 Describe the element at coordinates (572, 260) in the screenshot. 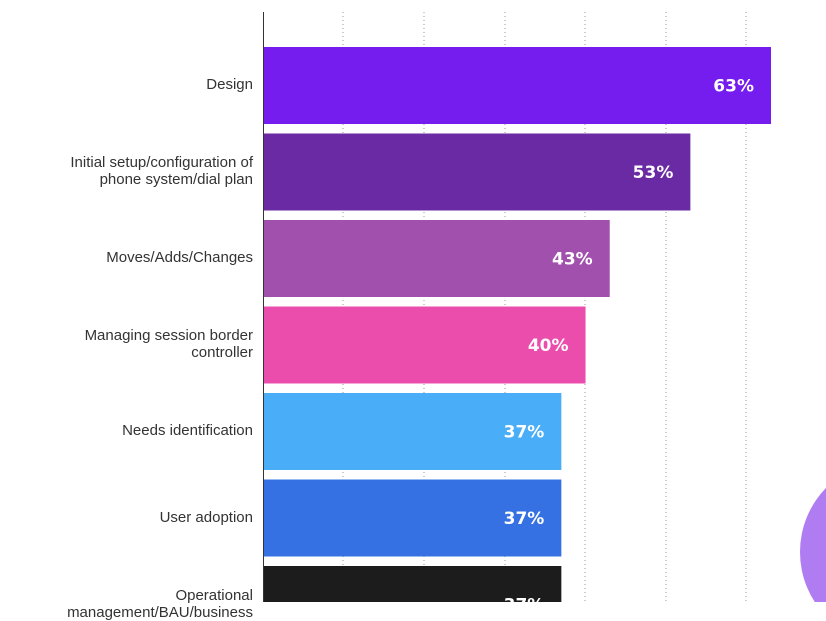

I see `bar-value-label: 43%` at that location.